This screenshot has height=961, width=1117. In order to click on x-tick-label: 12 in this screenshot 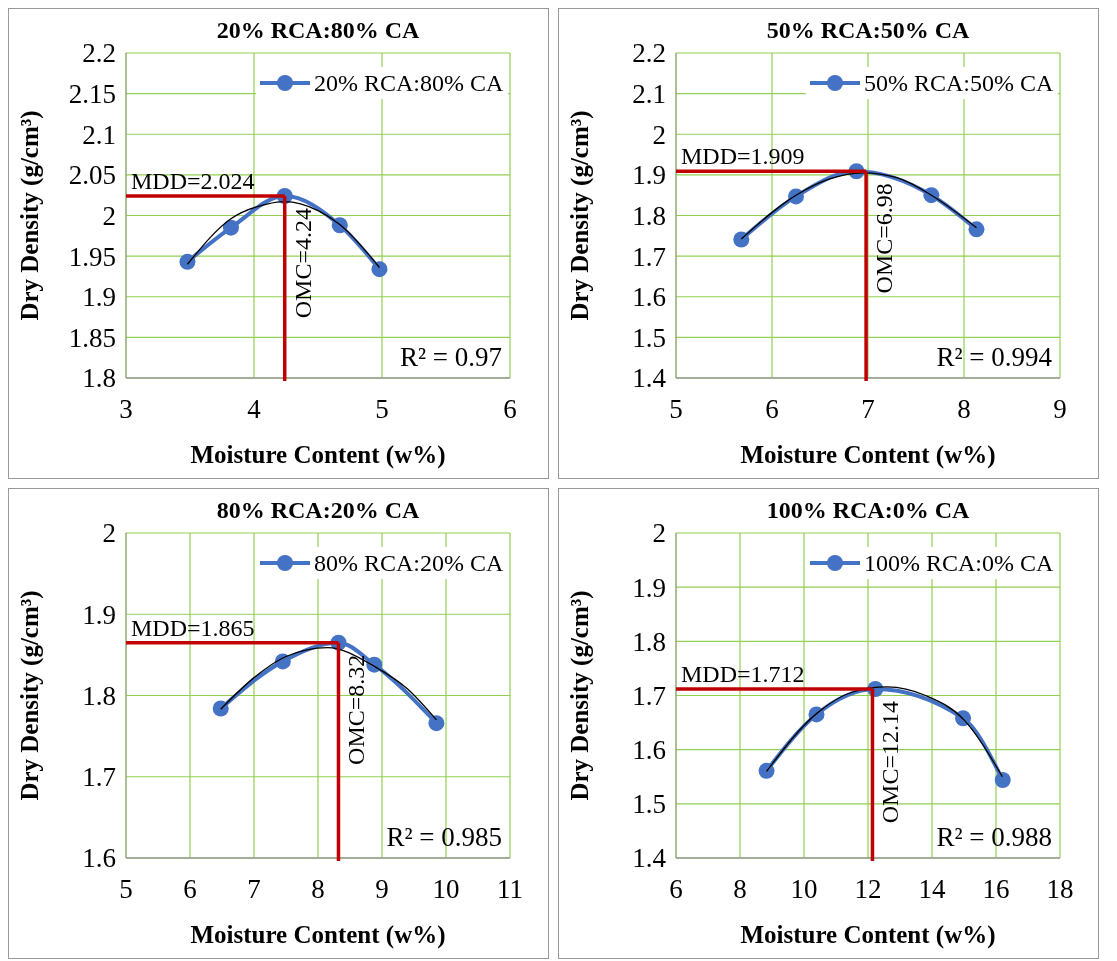, I will do `click(868, 889)`.